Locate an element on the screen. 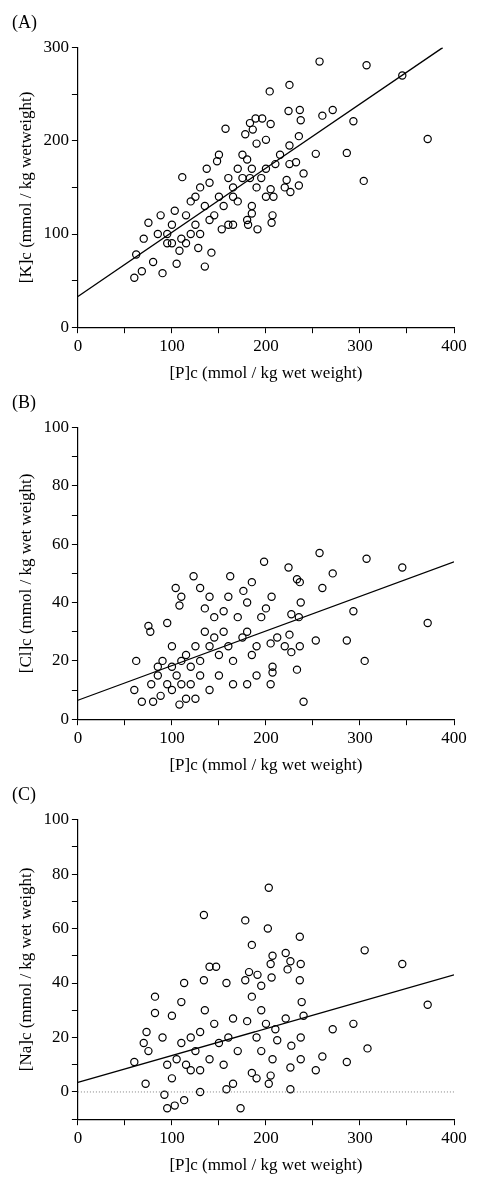 The height and width of the screenshot is (1191, 484). y-axis-title: [Na]c (mmol / kg wet weight) is located at coordinates (25, 969).